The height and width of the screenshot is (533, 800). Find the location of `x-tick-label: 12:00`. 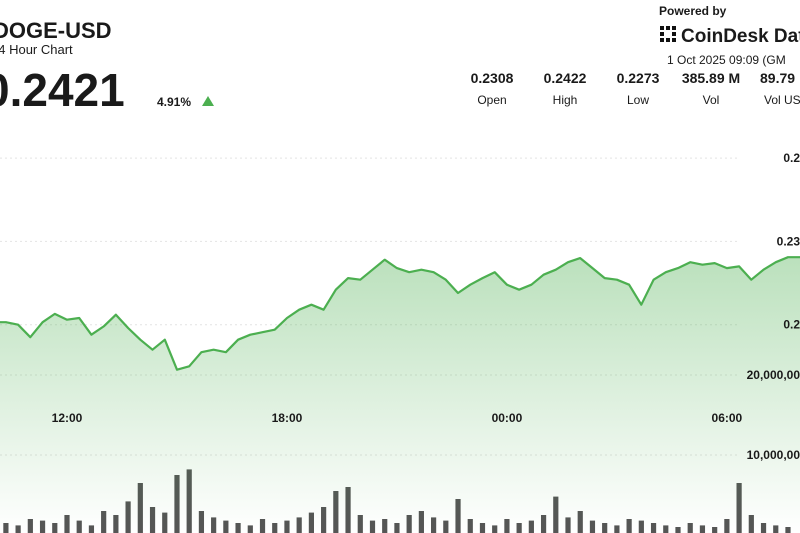

x-tick-label: 12:00 is located at coordinates (67, 418).